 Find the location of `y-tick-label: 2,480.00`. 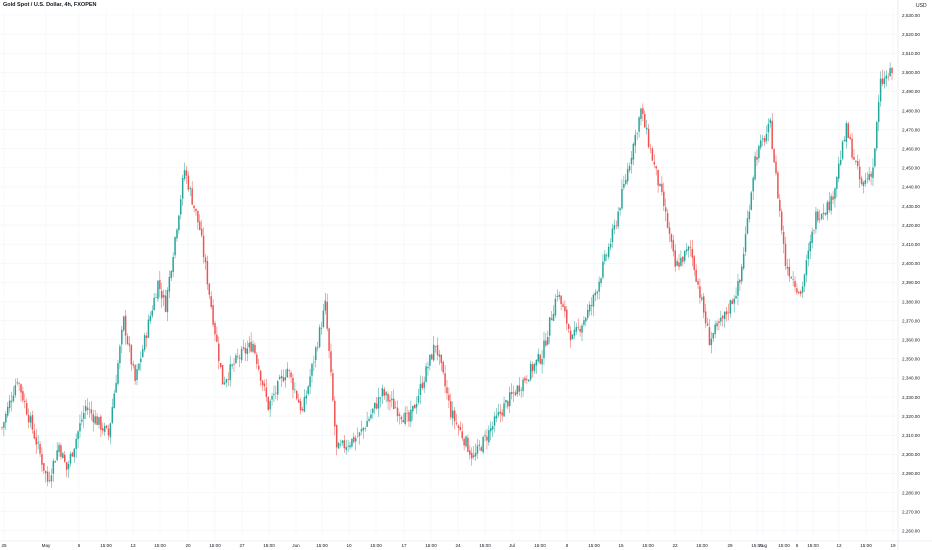

y-tick-label: 2,480.00 is located at coordinates (911, 110).